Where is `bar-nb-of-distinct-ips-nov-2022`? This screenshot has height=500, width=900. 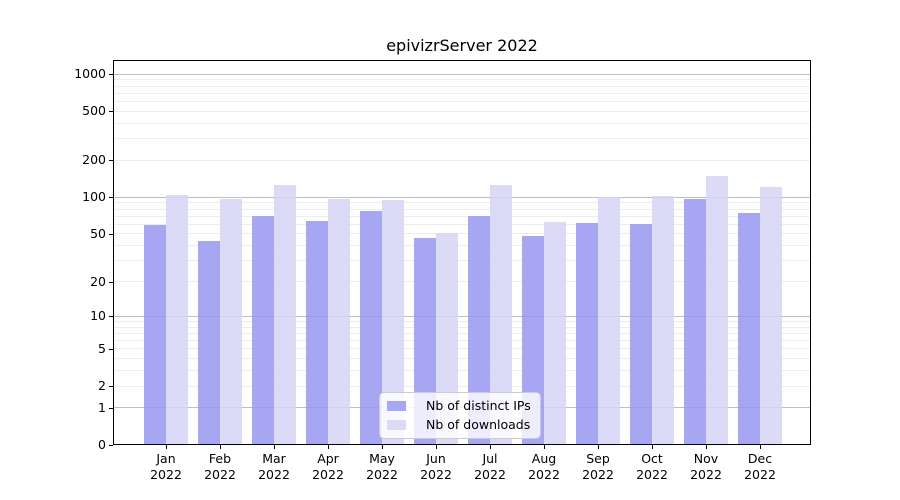 bar-nb-of-distinct-ips-nov-2022 is located at coordinates (695, 321).